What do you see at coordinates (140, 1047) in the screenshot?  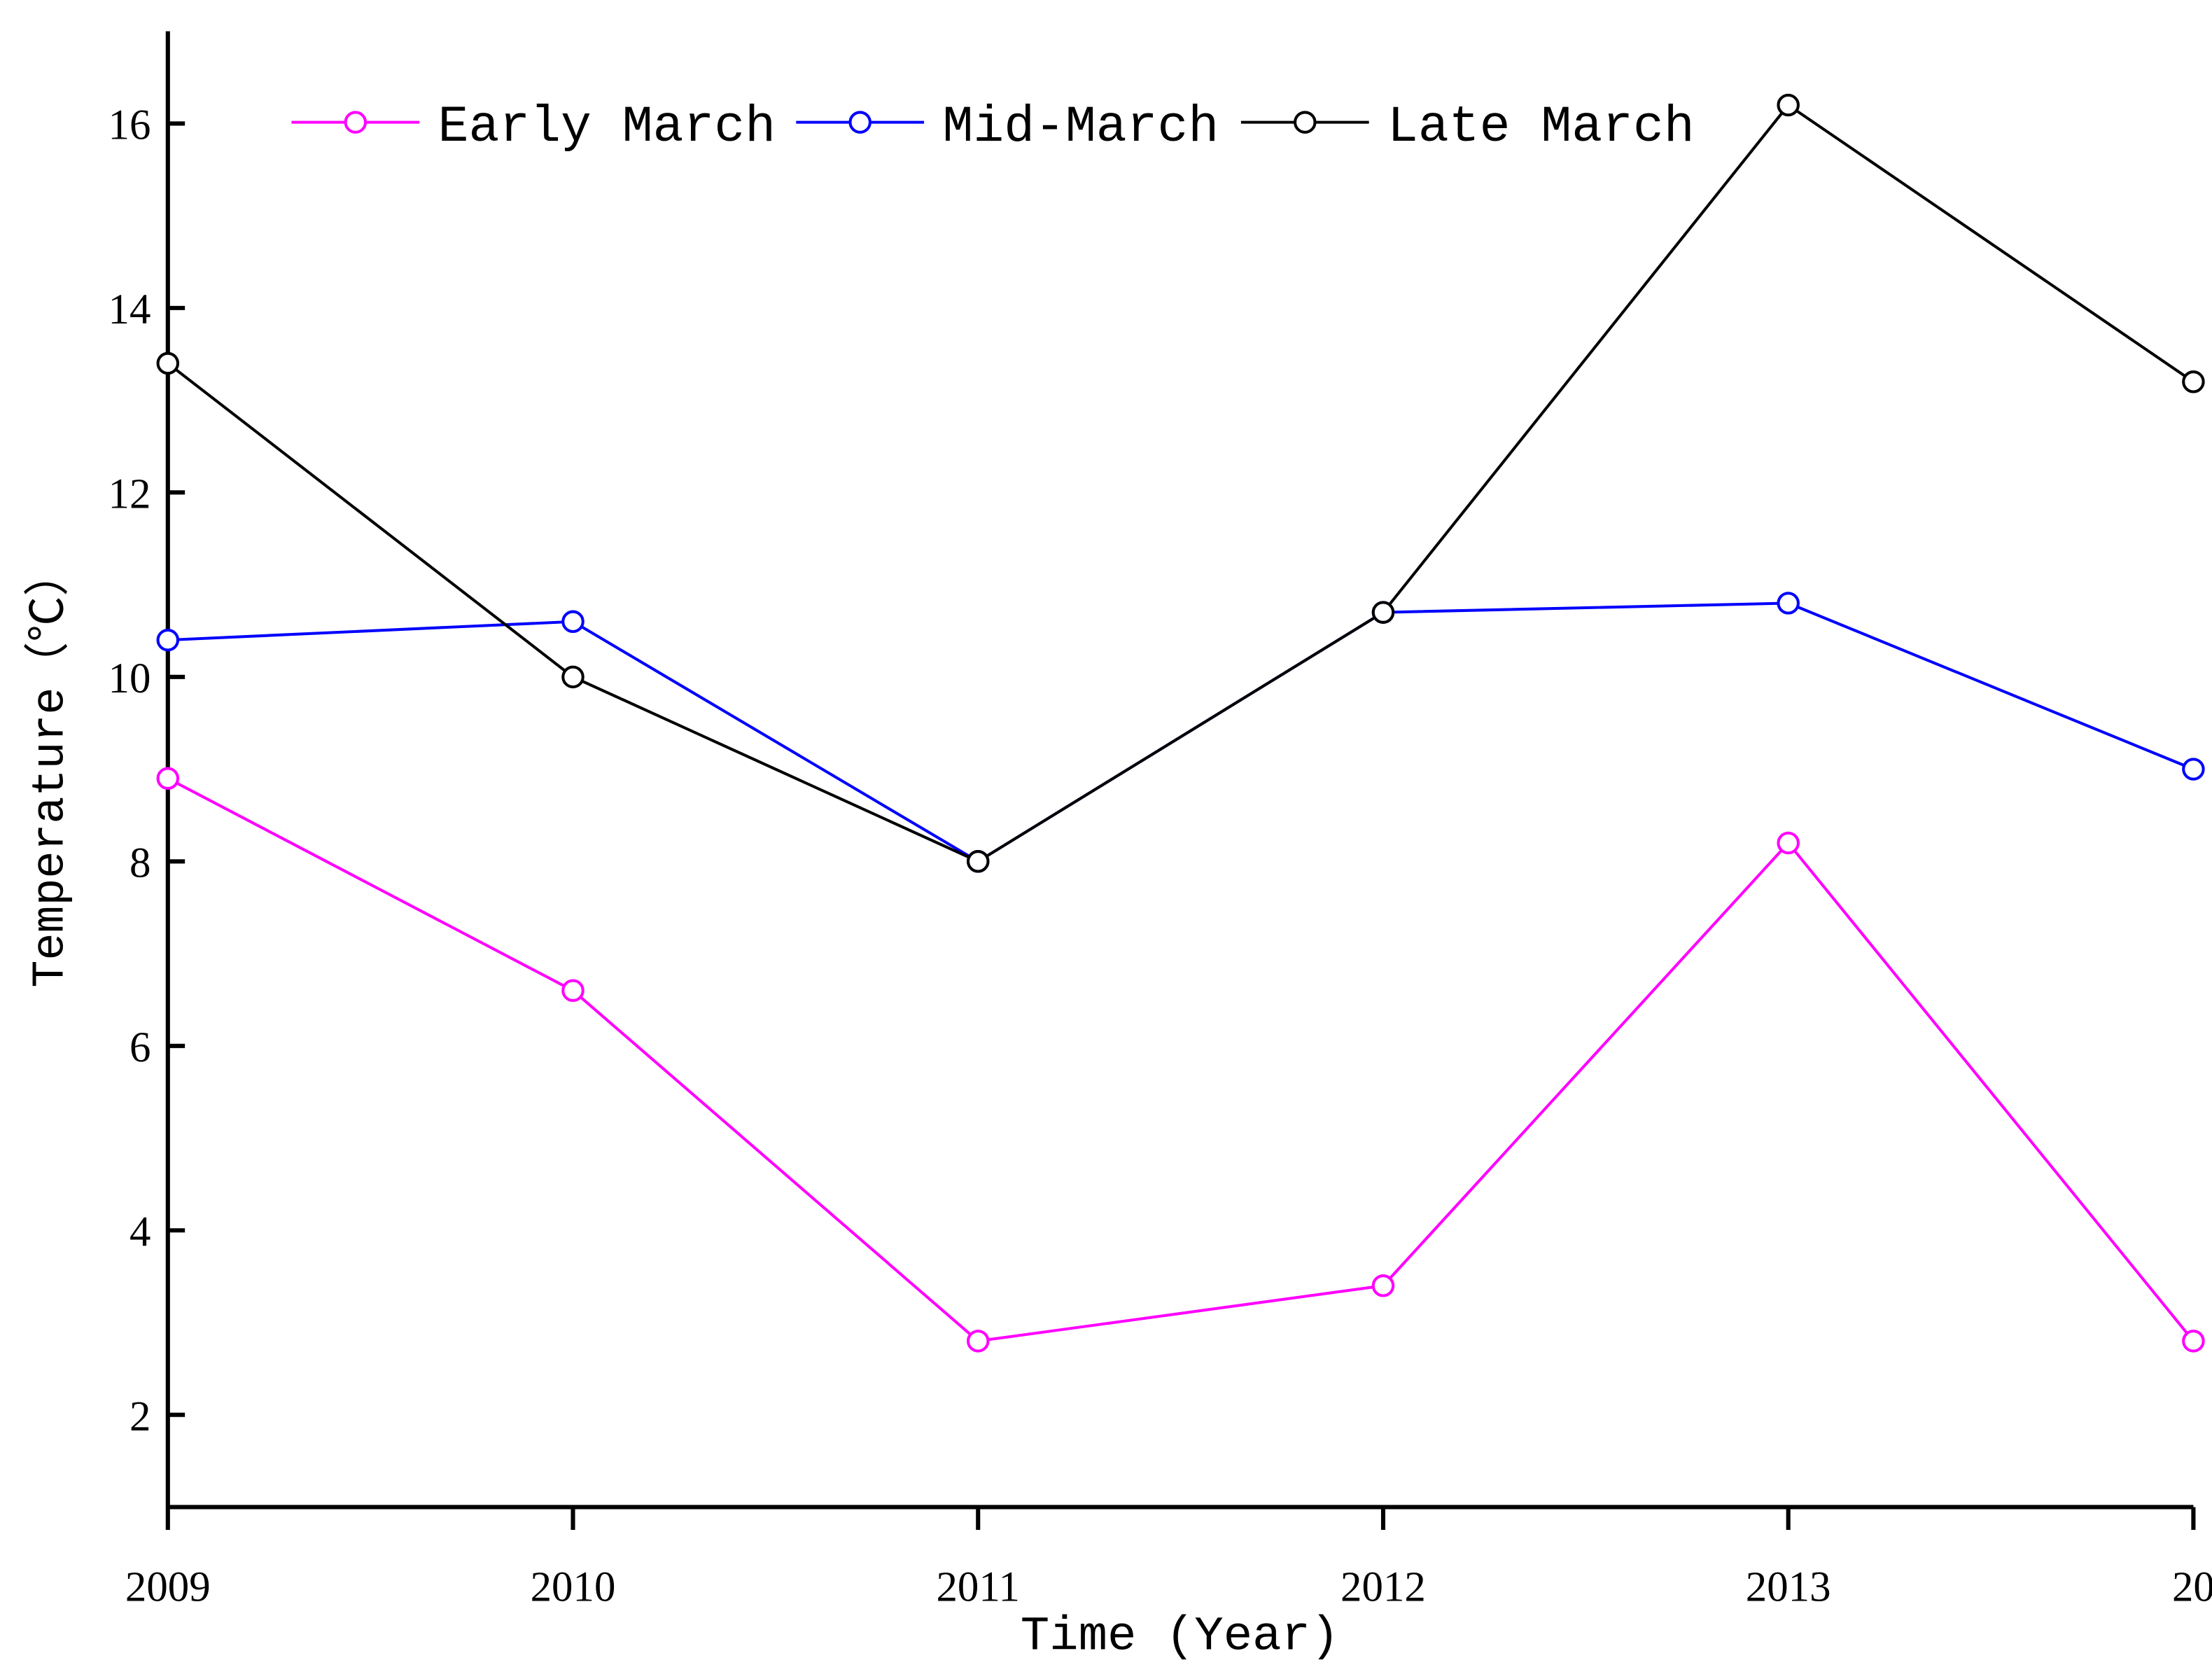 I see `y-tick-label: 6` at bounding box center [140, 1047].